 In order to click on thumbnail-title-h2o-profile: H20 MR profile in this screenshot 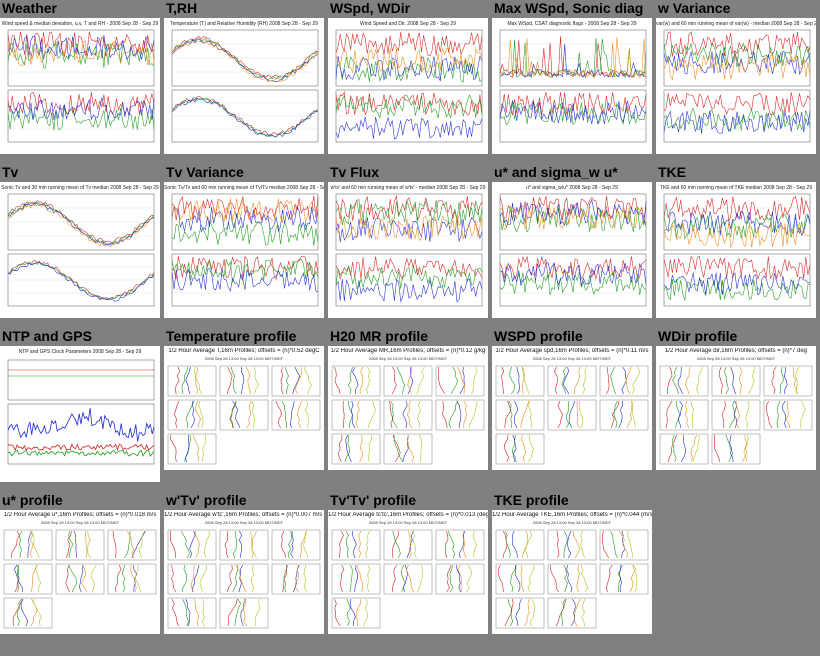, I will do `click(379, 336)`.